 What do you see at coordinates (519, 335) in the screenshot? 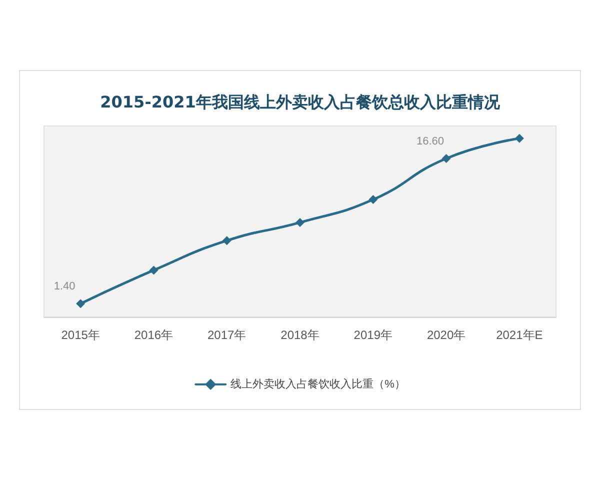
I see `x-tick-label: 2021年E` at bounding box center [519, 335].